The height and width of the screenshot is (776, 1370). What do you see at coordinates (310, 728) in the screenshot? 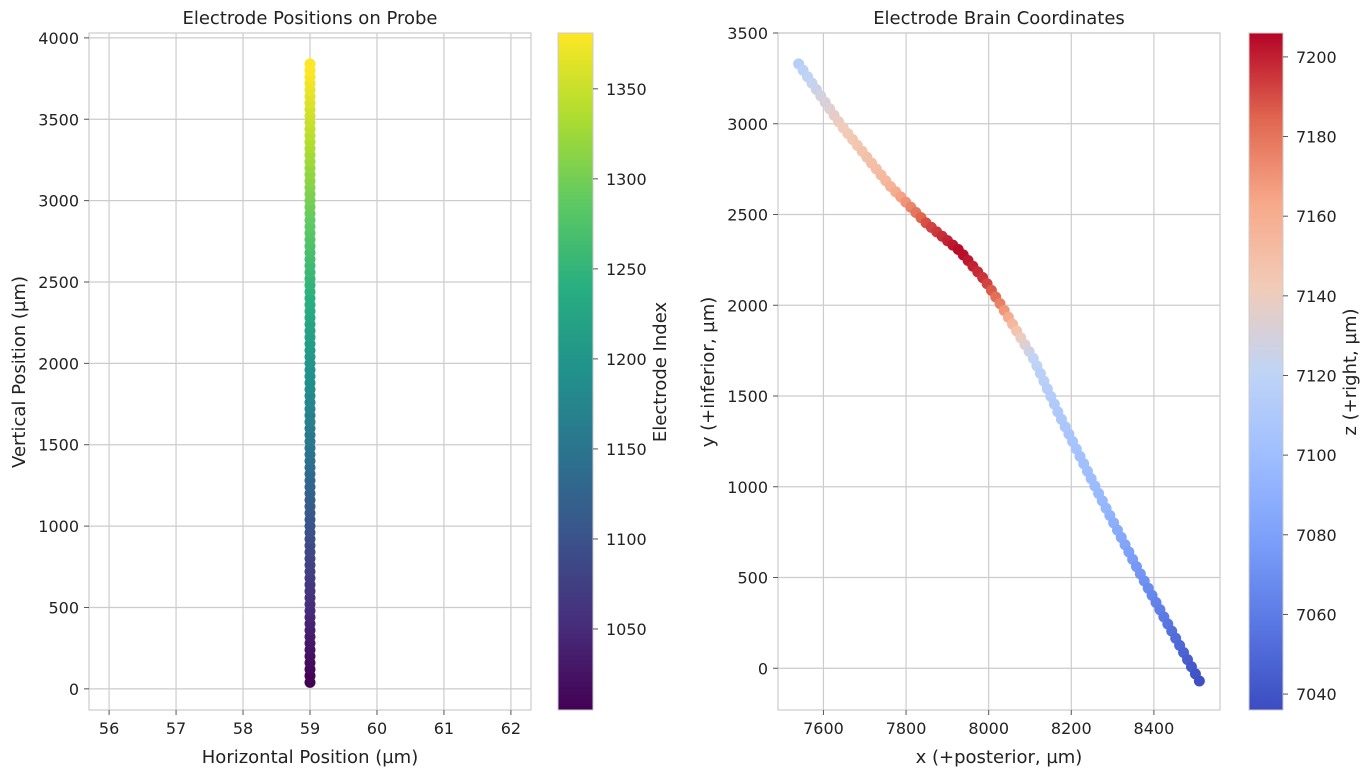
I see `x-tick-label: 59` at bounding box center [310, 728].